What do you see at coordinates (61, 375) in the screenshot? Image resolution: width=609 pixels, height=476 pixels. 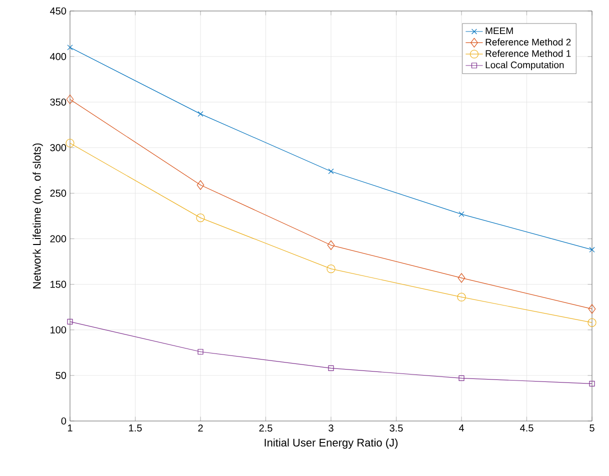 I see `y-tick-label: 50` at bounding box center [61, 375].